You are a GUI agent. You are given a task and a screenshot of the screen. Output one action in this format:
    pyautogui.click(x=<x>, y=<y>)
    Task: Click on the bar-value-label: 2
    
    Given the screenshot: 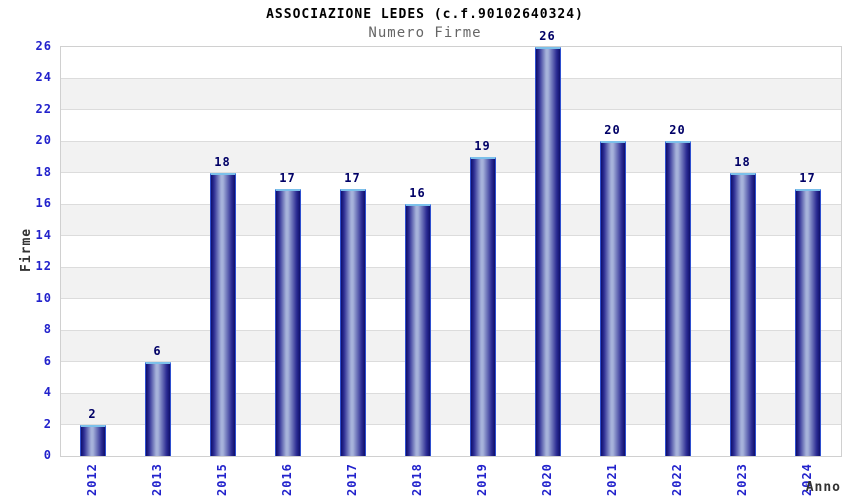 What is the action you would take?
    pyautogui.click(x=92, y=413)
    